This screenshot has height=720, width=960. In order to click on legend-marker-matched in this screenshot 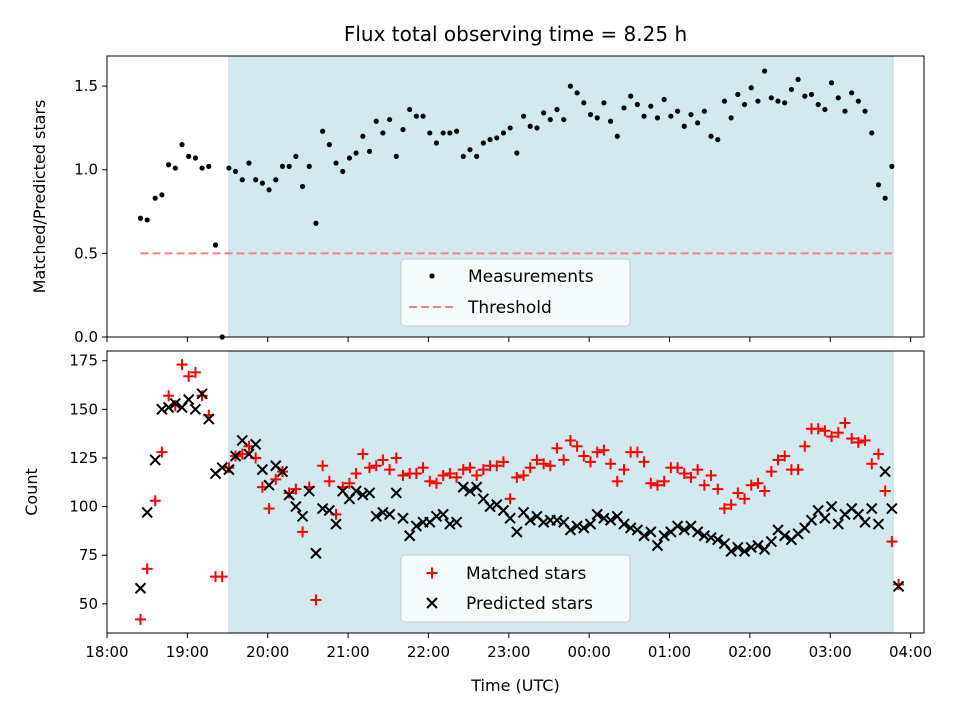, I will do `click(432, 573)`.